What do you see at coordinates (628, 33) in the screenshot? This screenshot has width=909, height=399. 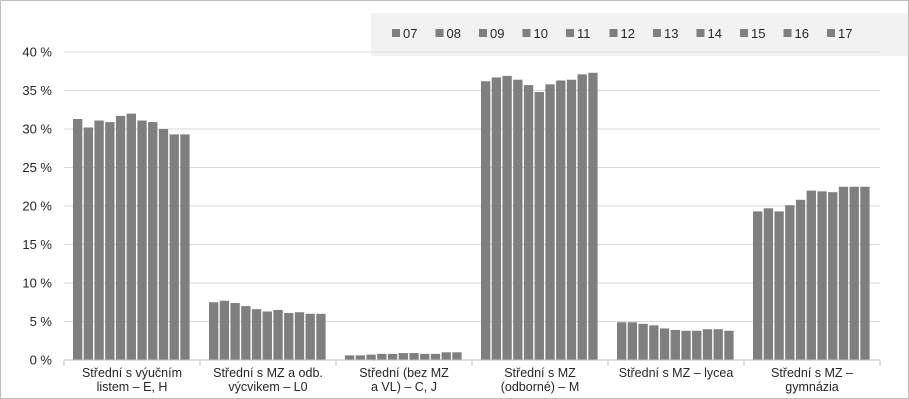 I see `legend-label: 12` at bounding box center [628, 33].